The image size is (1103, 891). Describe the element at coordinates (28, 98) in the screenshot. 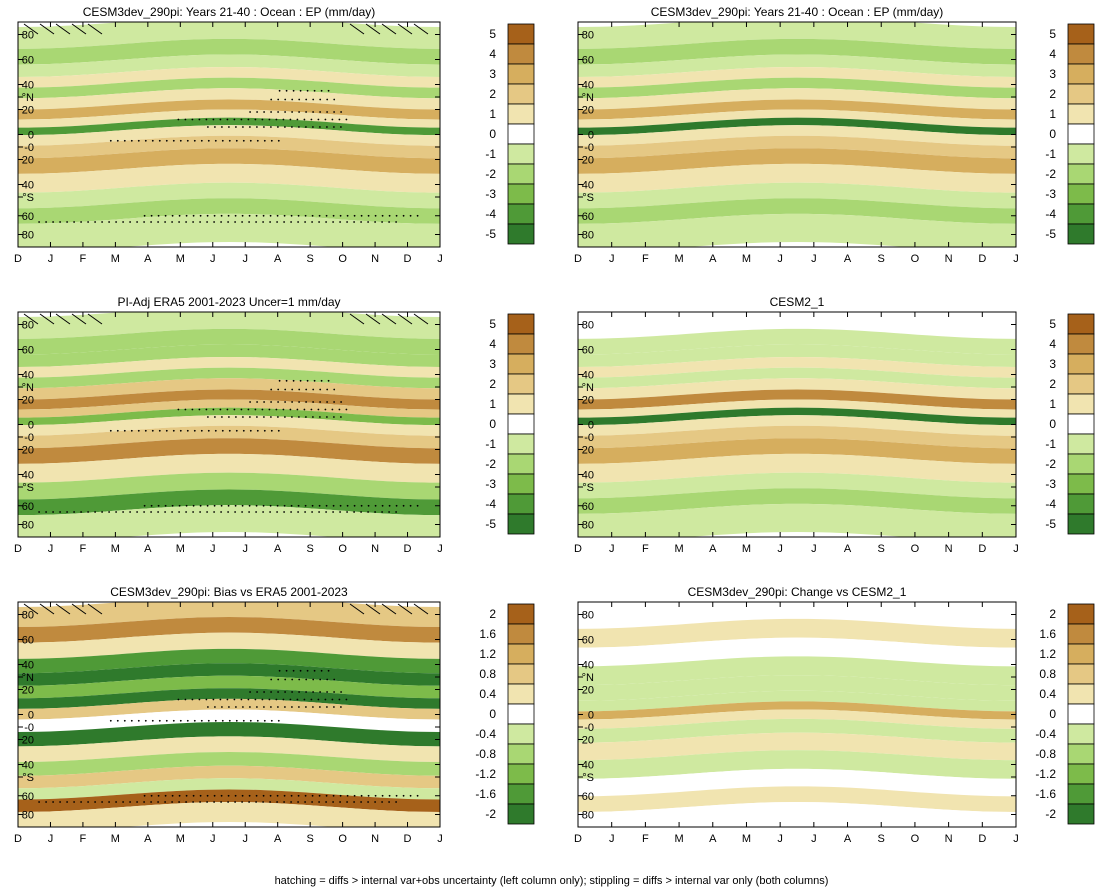

I see `y-tick-label: °N` at that location.